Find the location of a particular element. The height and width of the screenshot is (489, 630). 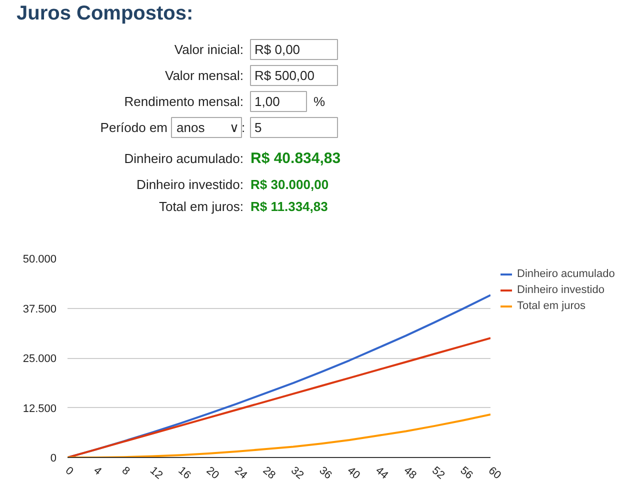

x-tick-label: 52 is located at coordinates (438, 473).